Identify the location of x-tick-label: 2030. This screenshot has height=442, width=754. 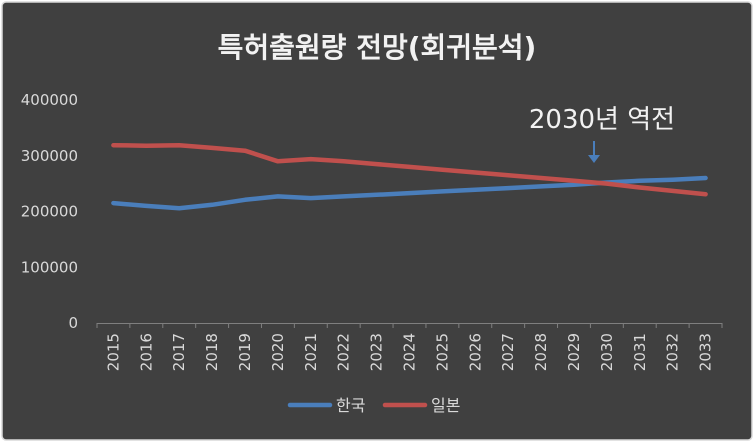
(607, 352).